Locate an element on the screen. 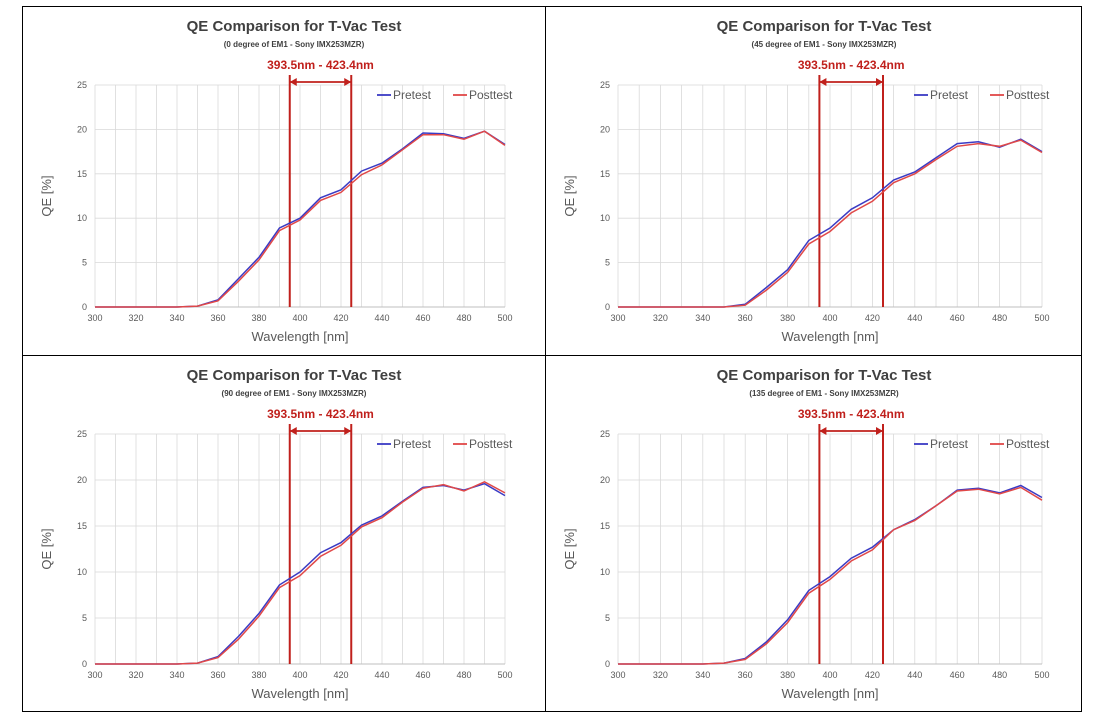 Image resolution: width=1101 pixels, height=721 pixels. chart-subtitle: (45 degree of EM1 - Sony IMX253MZR) is located at coordinates (824, 44).